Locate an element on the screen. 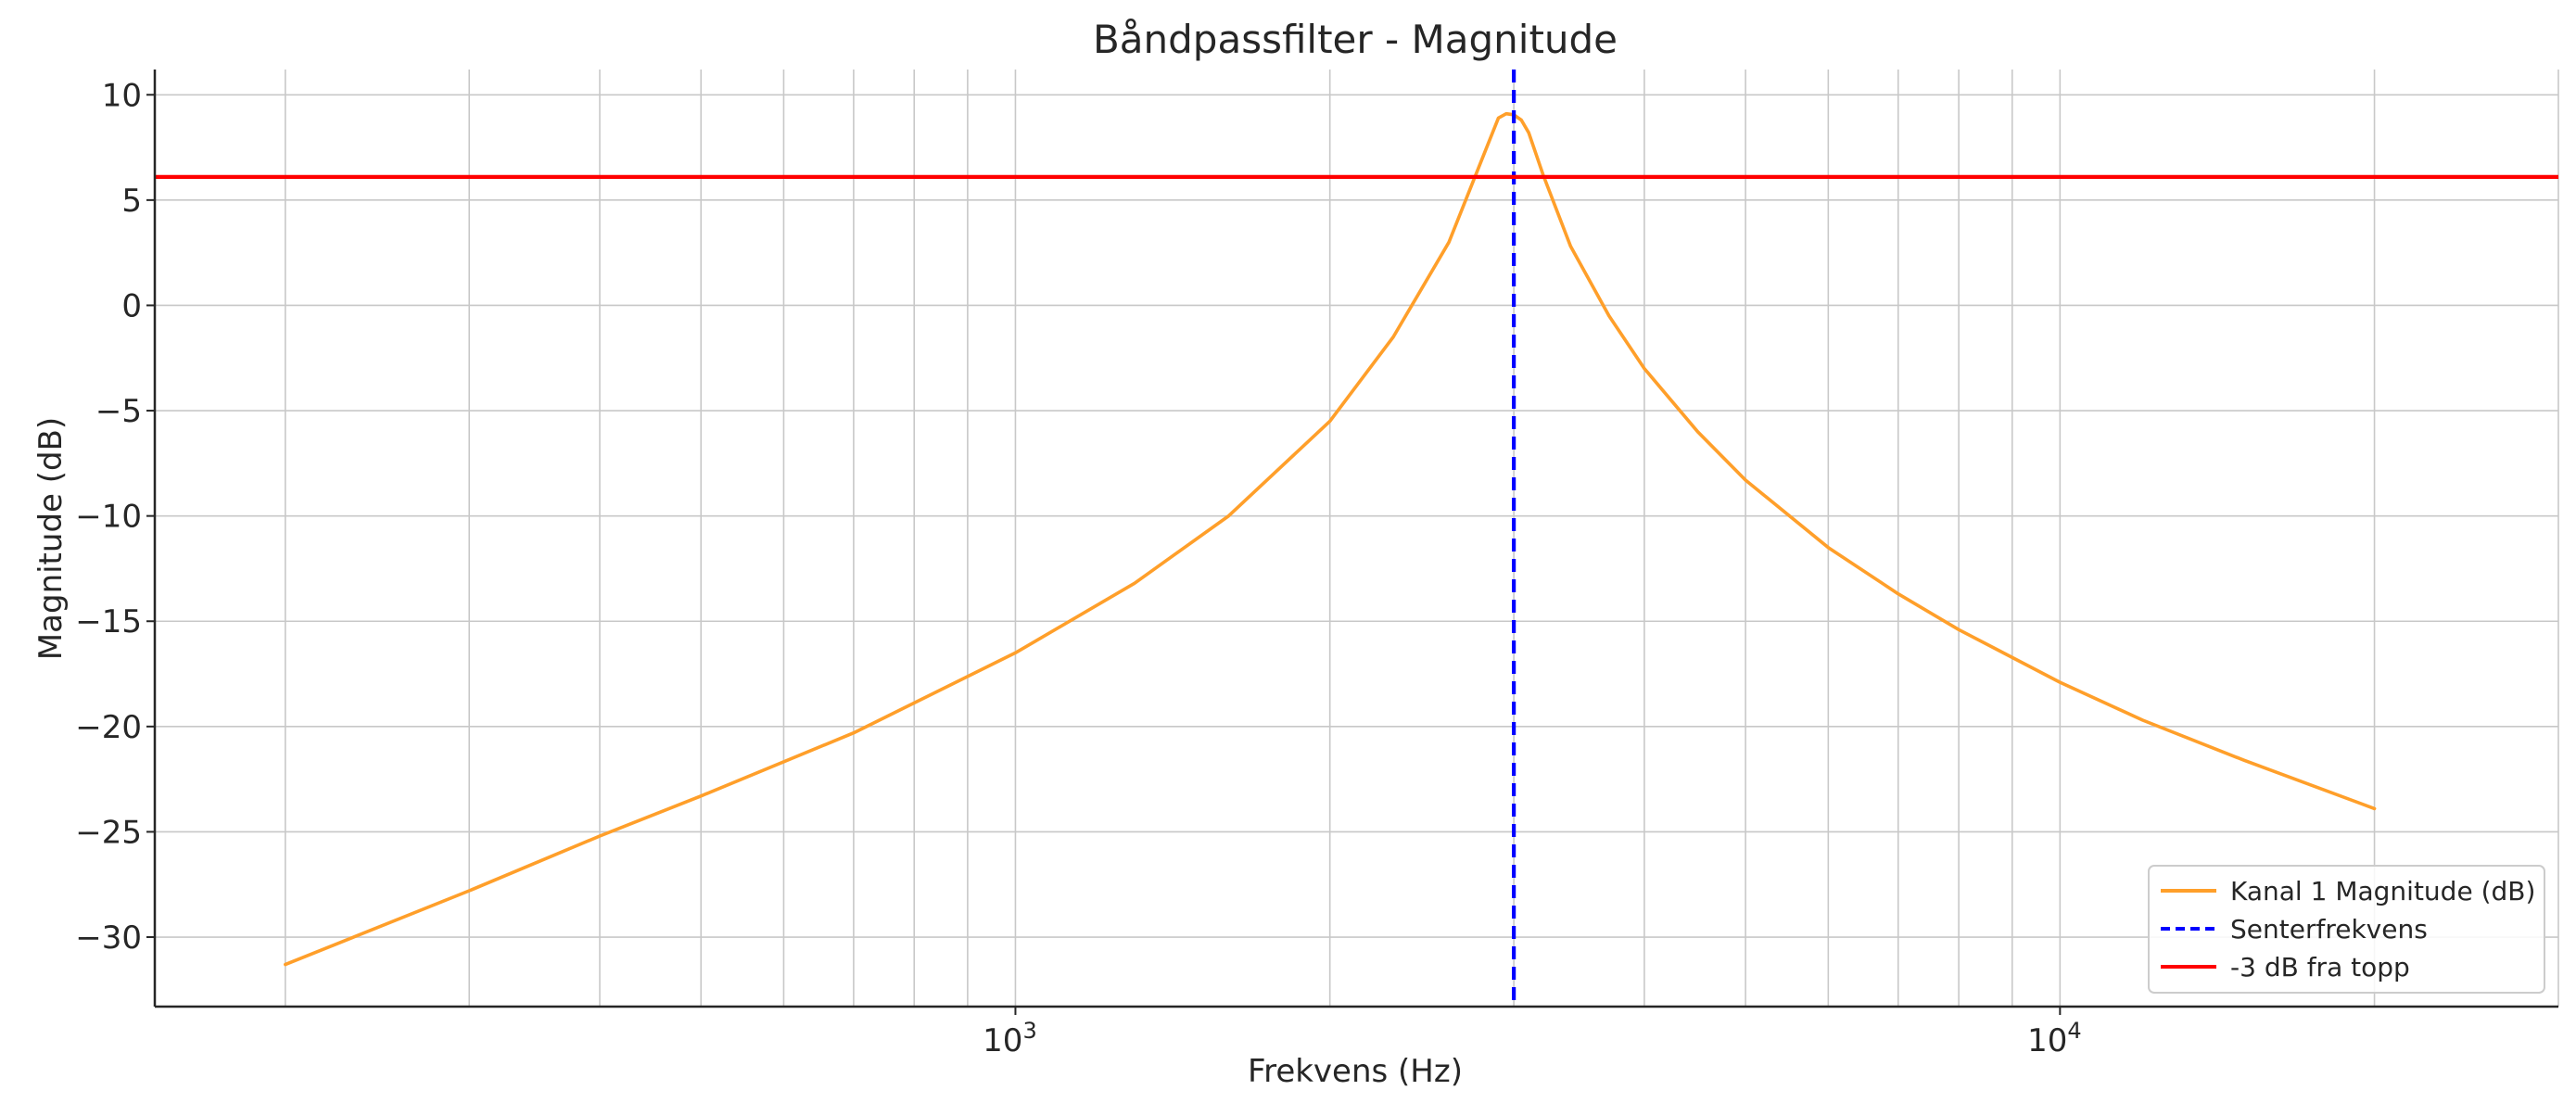 This screenshot has width=2576, height=1103. legend-label: -3 dB fra topp is located at coordinates (2320, 968).